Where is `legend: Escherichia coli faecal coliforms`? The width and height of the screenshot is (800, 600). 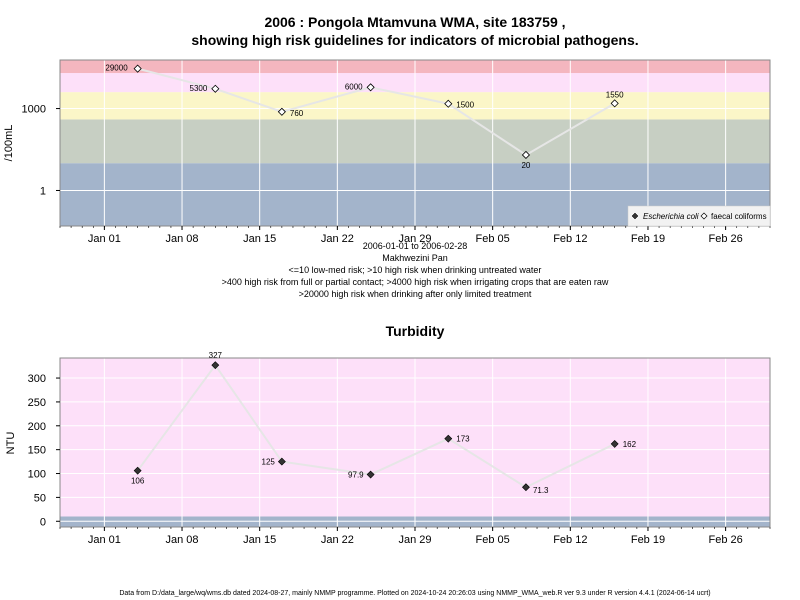
legend: Escherichia coli faecal coliforms is located at coordinates (699, 216).